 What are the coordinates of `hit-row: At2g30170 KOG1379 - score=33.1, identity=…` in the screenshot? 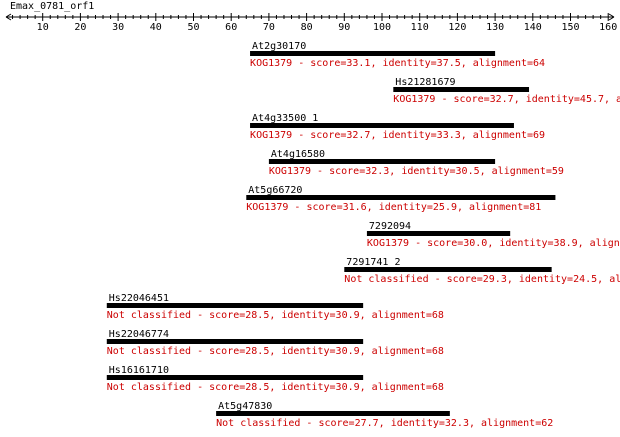 It's located at (397, 55).